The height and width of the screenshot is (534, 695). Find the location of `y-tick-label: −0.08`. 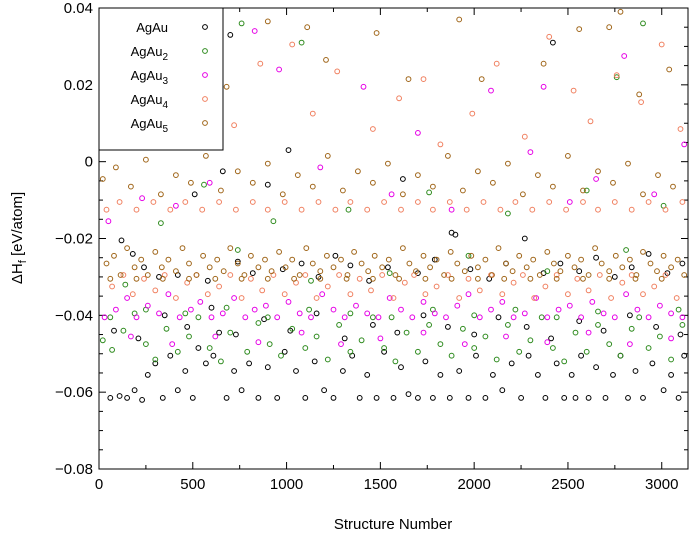

y-tick-label: −0.08 is located at coordinates (74, 469).